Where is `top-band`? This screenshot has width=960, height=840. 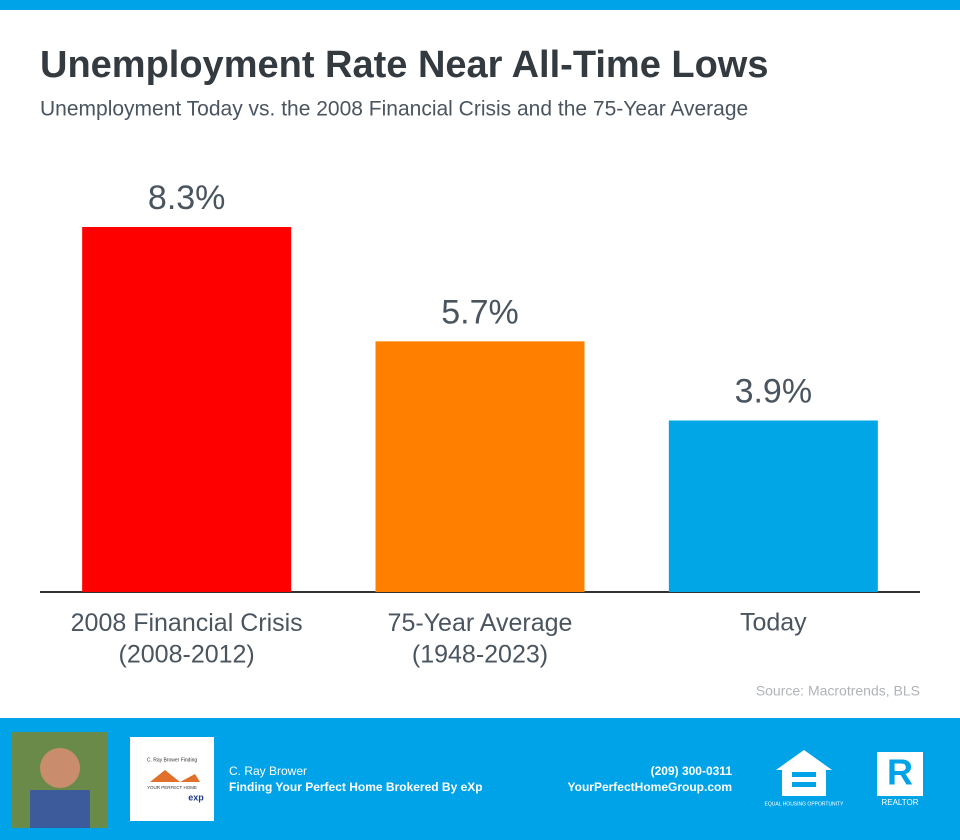
top-band is located at coordinates (480, 5).